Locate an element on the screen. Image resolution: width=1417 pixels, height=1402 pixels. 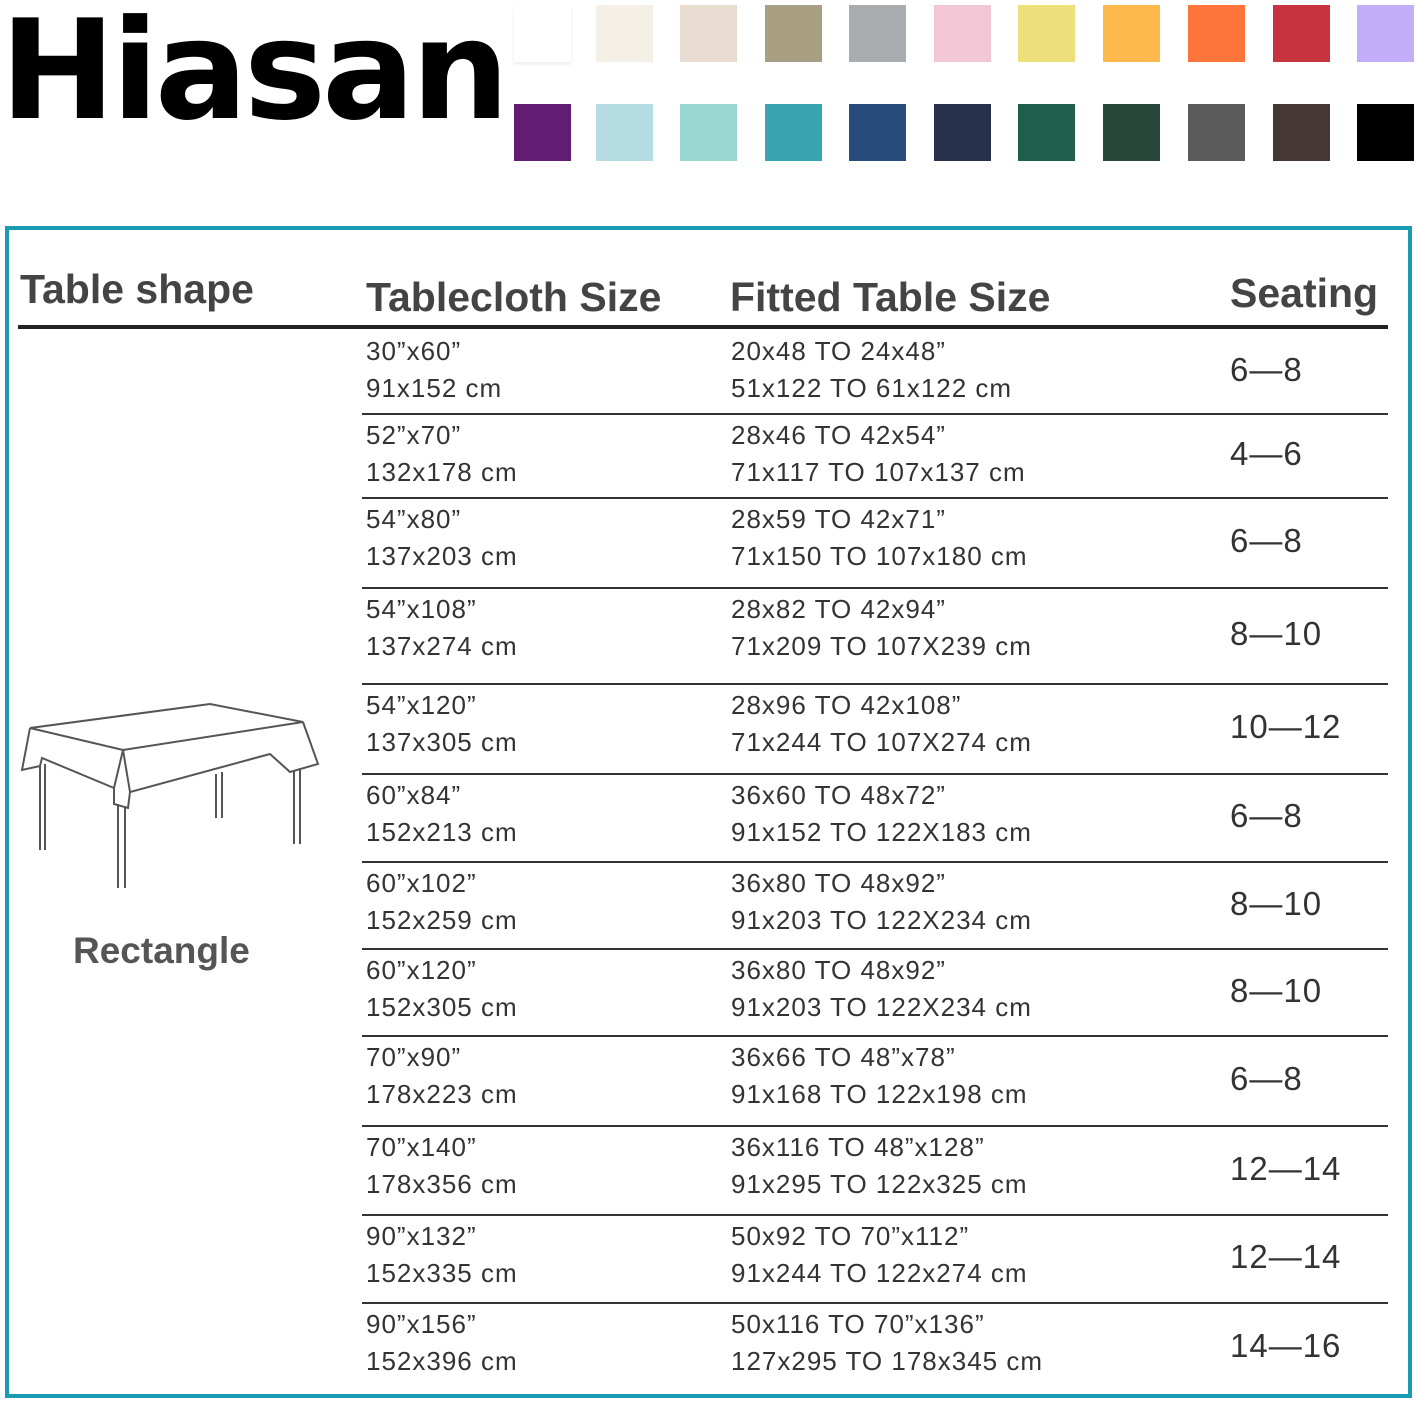
fitted-size-cm: 91x295 TO 122x325 cm is located at coordinates (879, 1184).